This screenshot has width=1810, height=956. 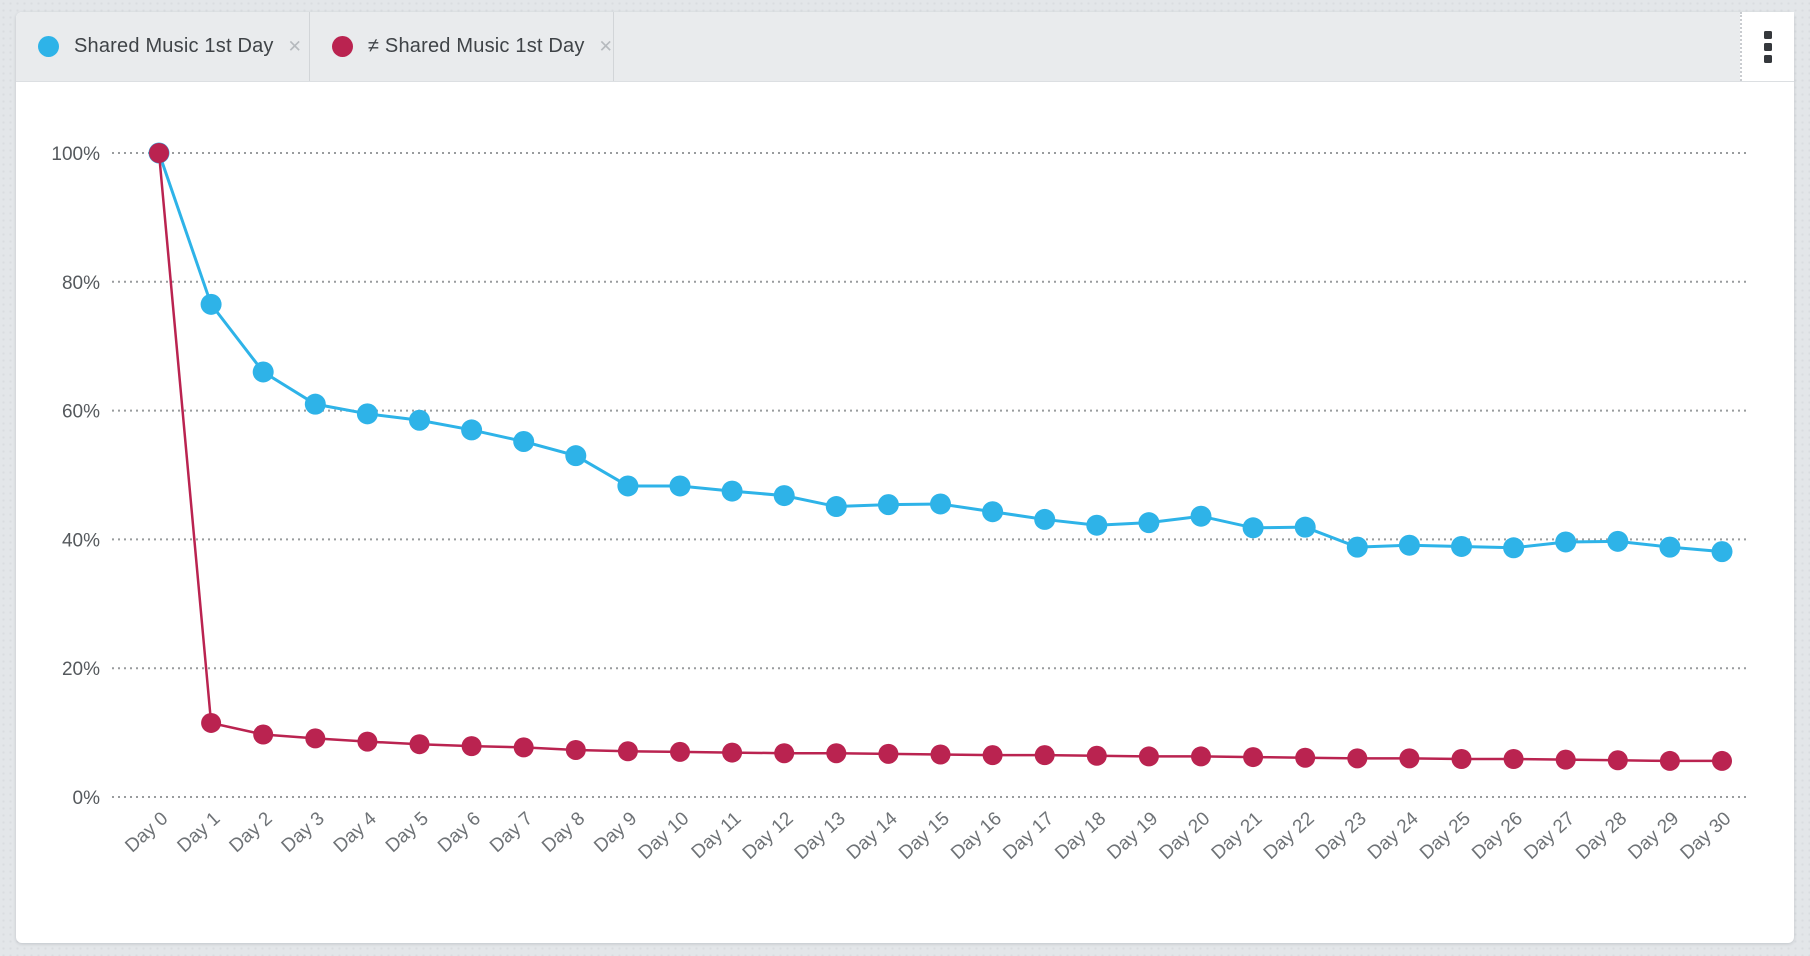 I want to click on x-axis-tick-label: Day 29, so click(x=1653, y=836).